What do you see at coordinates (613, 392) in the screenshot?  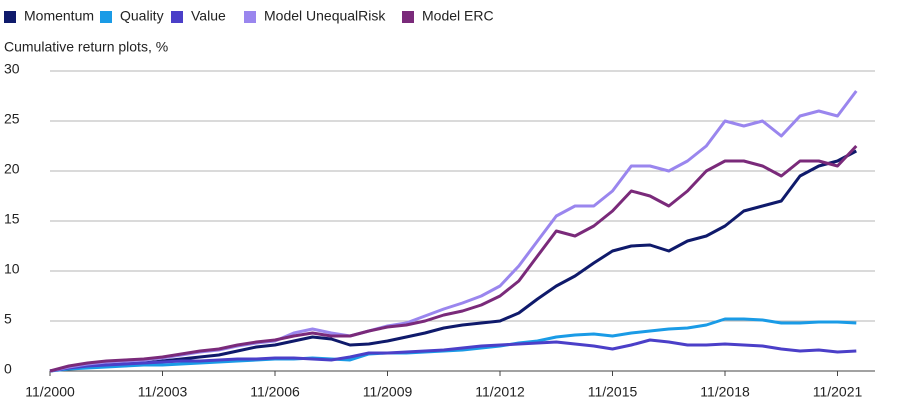 I see `x-tick-label: 11/2015` at bounding box center [613, 392].